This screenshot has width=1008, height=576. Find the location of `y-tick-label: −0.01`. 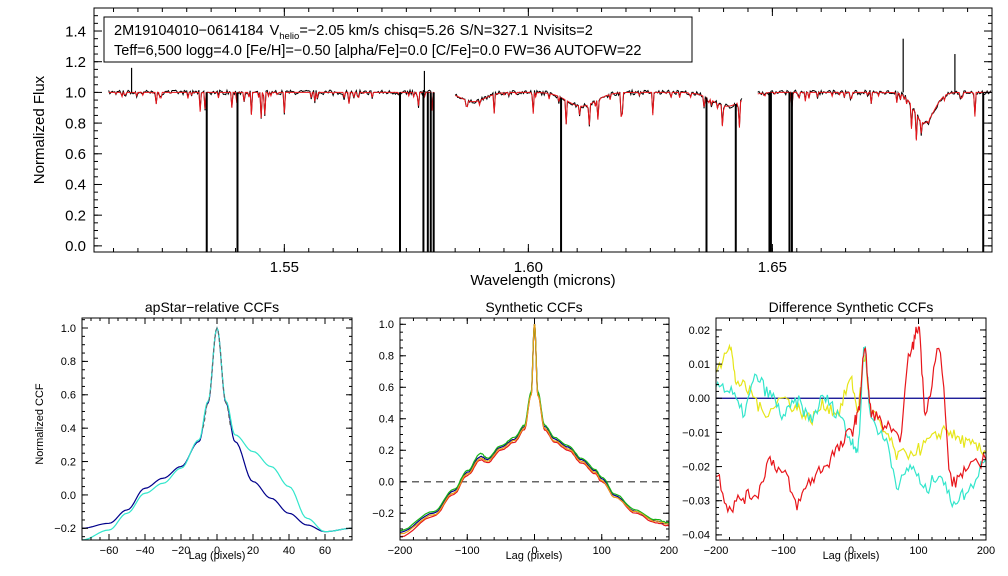

y-tick-label: −0.01 is located at coordinates (696, 433).